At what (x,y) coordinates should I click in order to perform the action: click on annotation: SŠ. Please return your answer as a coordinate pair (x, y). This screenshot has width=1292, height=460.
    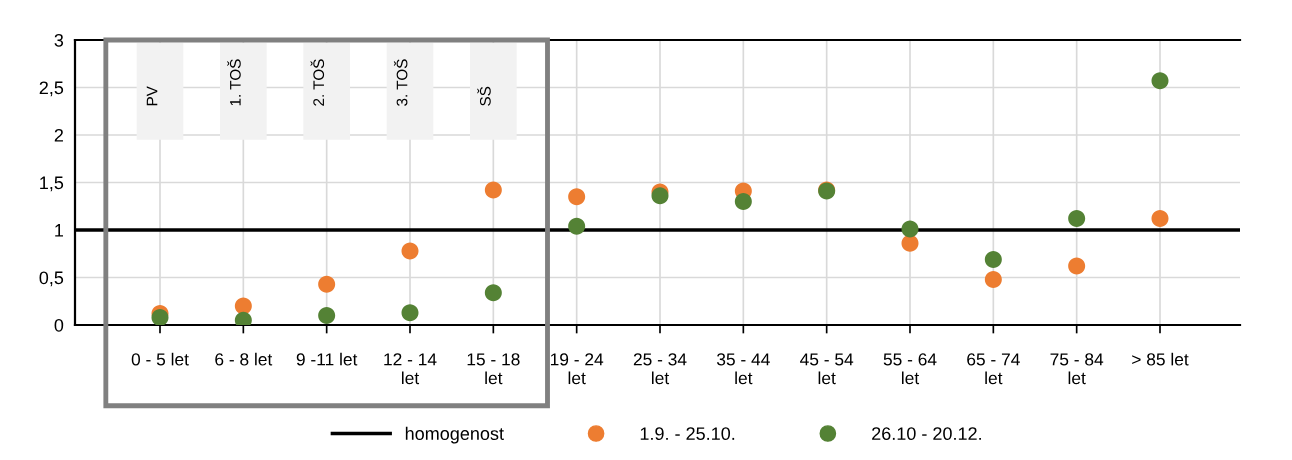
    Looking at the image, I should click on (484, 96).